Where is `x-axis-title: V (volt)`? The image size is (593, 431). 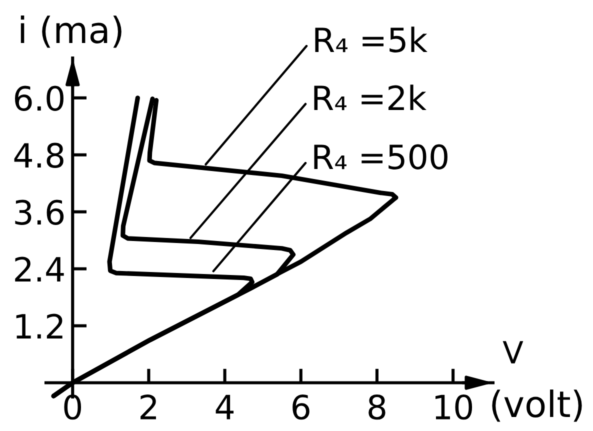 x-axis-title: V (volt) is located at coordinates (537, 381).